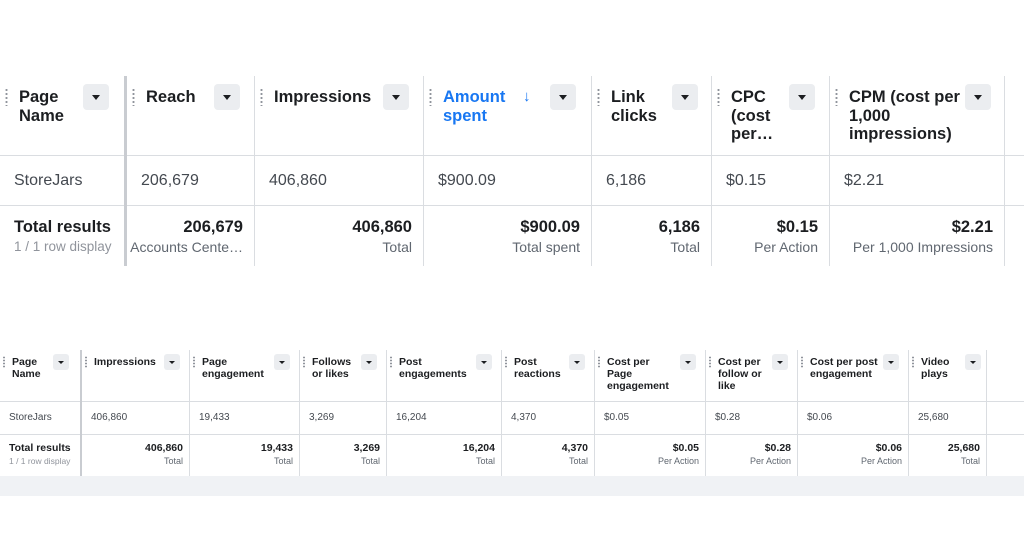  Describe the element at coordinates (323, 97) in the screenshot. I see `column-header-label: Impressions` at that location.